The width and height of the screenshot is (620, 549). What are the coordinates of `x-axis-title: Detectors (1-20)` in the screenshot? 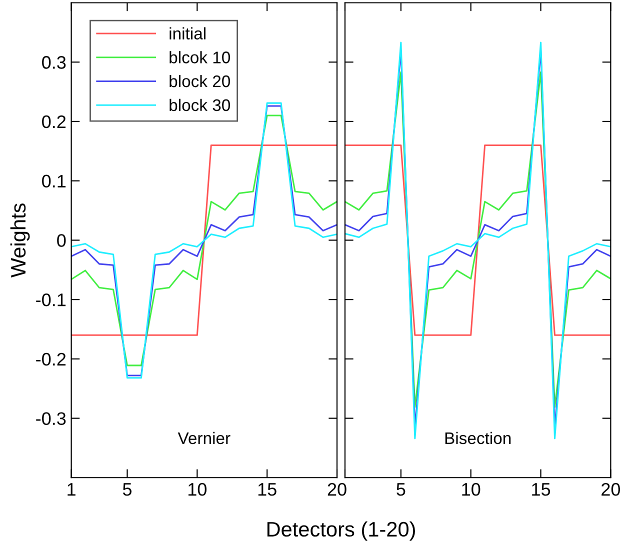 It's located at (341, 531).